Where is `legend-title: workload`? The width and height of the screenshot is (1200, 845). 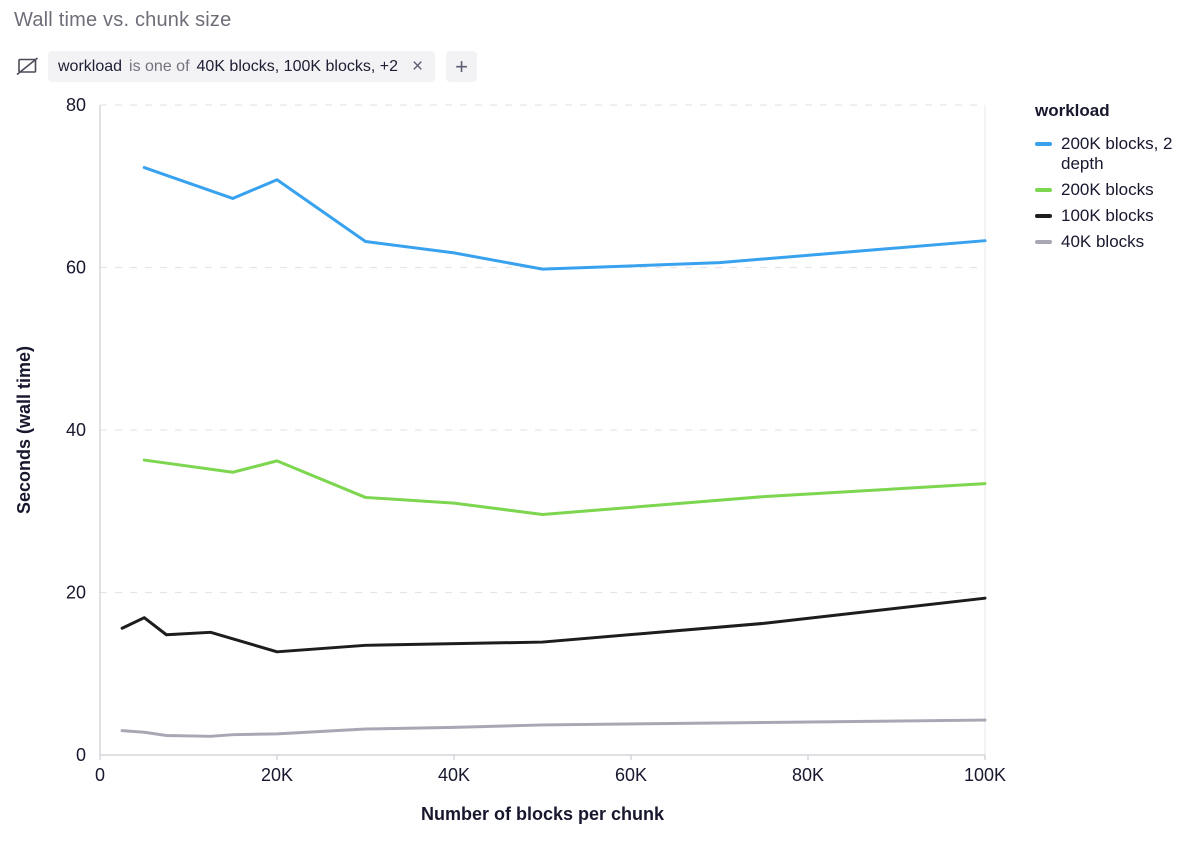 legend-title: workload is located at coordinates (1072, 110).